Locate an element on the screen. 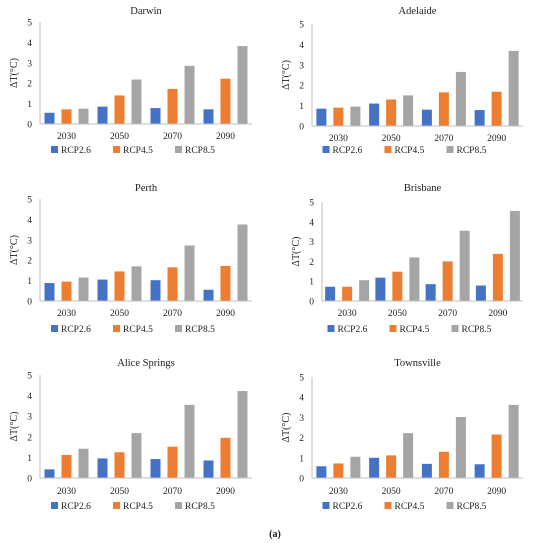 The width and height of the screenshot is (550, 543). chart-title: Perth is located at coordinates (146, 188).